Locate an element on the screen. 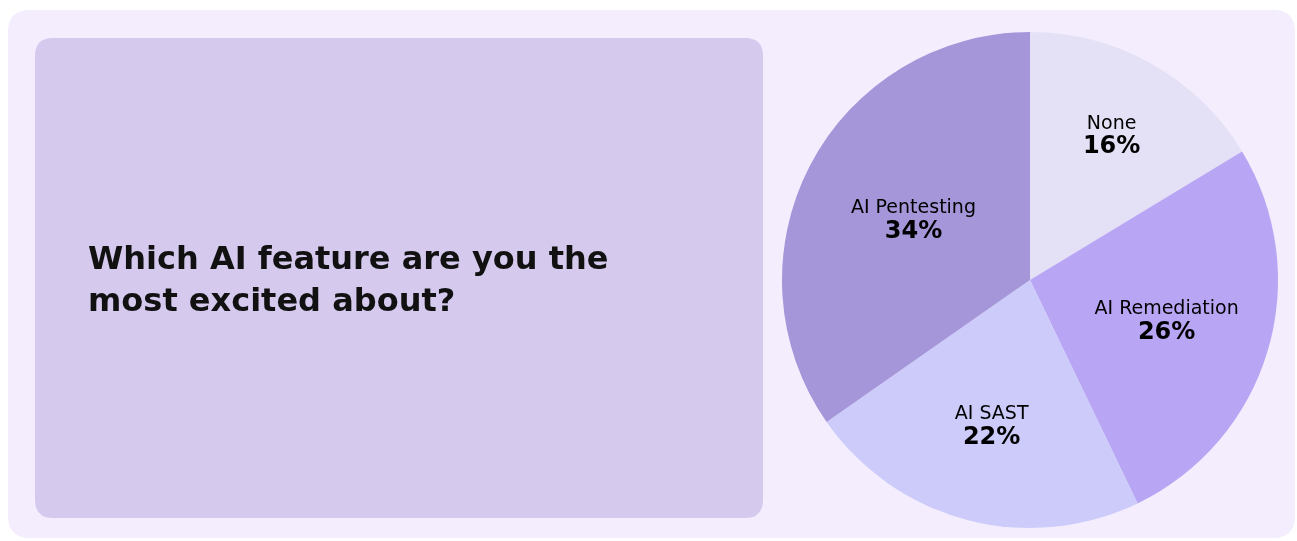  data-label: 26% is located at coordinates (1166, 330).